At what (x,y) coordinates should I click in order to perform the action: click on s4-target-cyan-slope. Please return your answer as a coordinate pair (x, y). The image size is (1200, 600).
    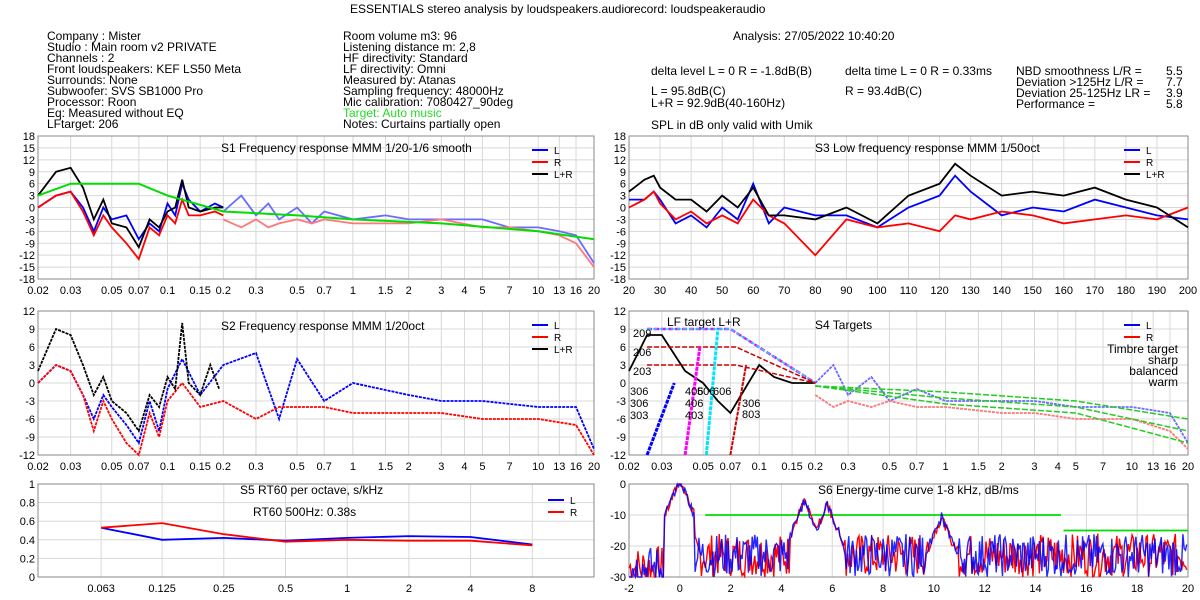
    Looking at the image, I should click on (712, 392).